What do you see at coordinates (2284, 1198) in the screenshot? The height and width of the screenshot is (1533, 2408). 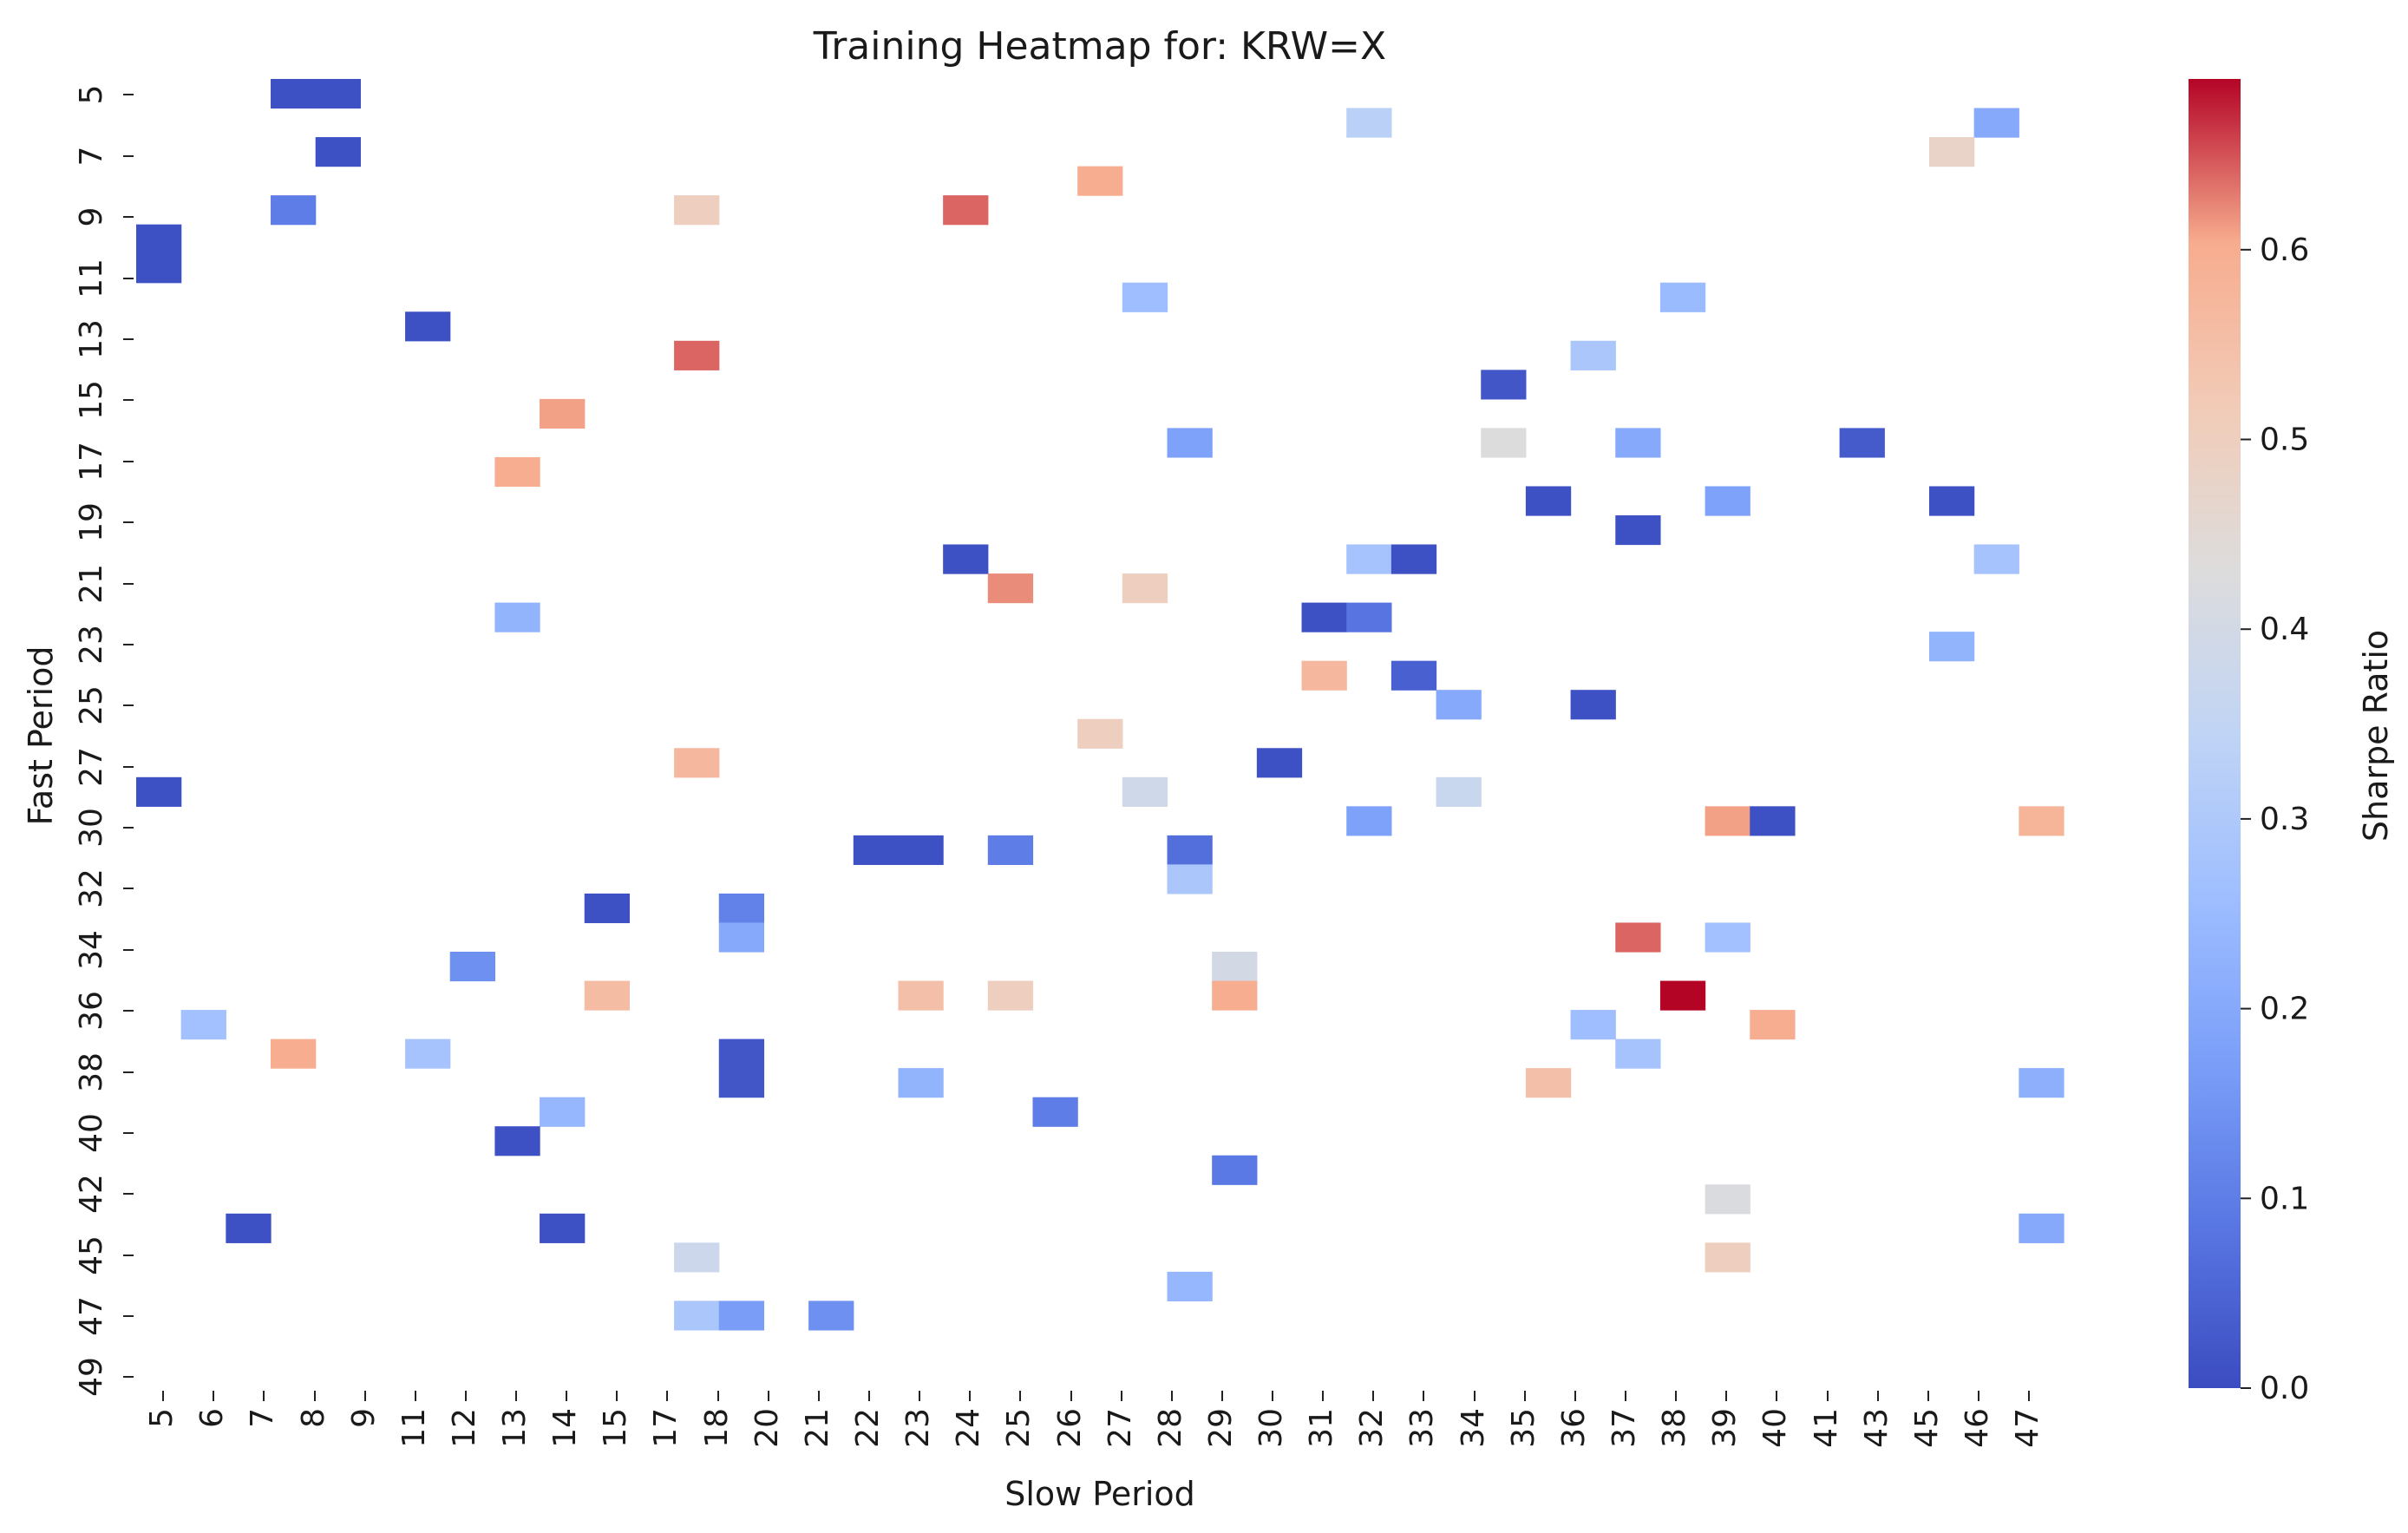 I see `colorbar-tick-label: 0.1` at bounding box center [2284, 1198].